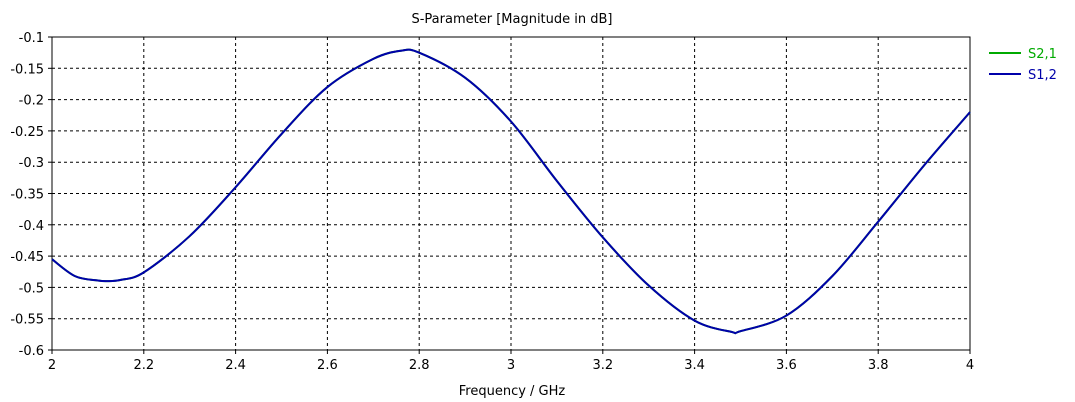 The image size is (1075, 402). What do you see at coordinates (602, 365) in the screenshot?
I see `x-tick-label: 3.2` at bounding box center [602, 365].